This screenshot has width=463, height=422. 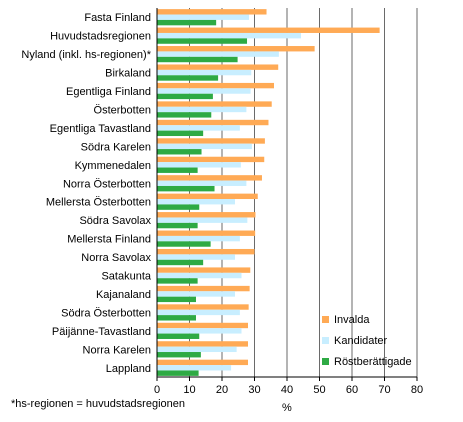 I want to click on x-tick-label-8: 80, so click(x=417, y=390).